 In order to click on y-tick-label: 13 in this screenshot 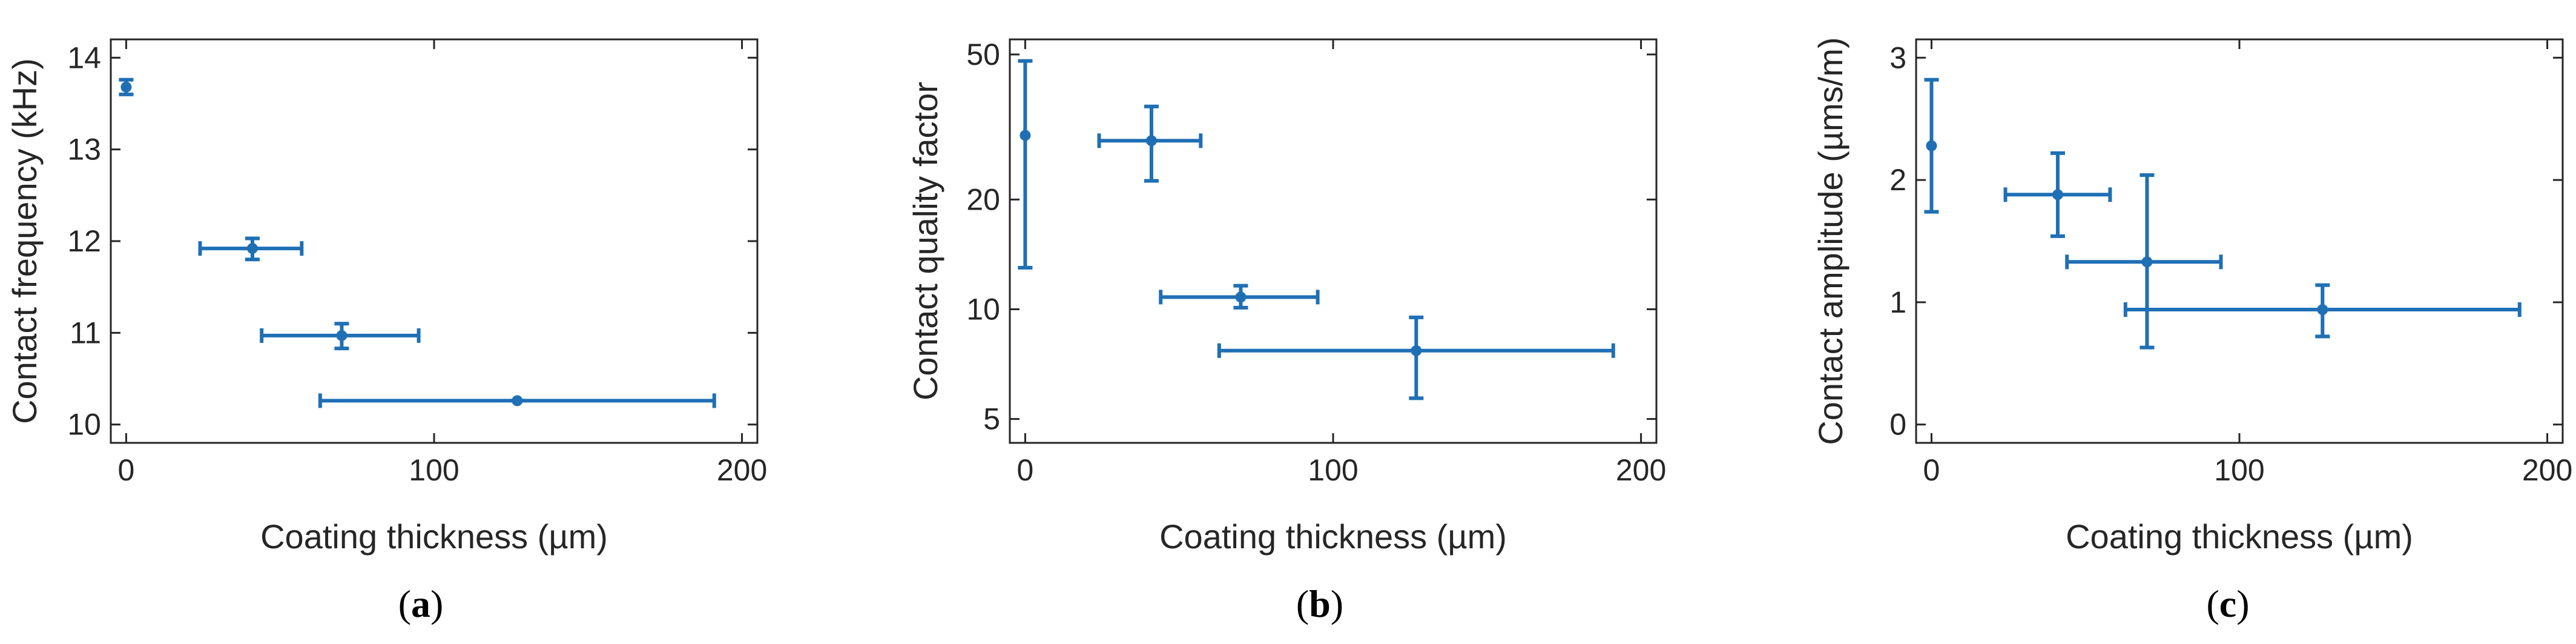, I will do `click(84, 150)`.